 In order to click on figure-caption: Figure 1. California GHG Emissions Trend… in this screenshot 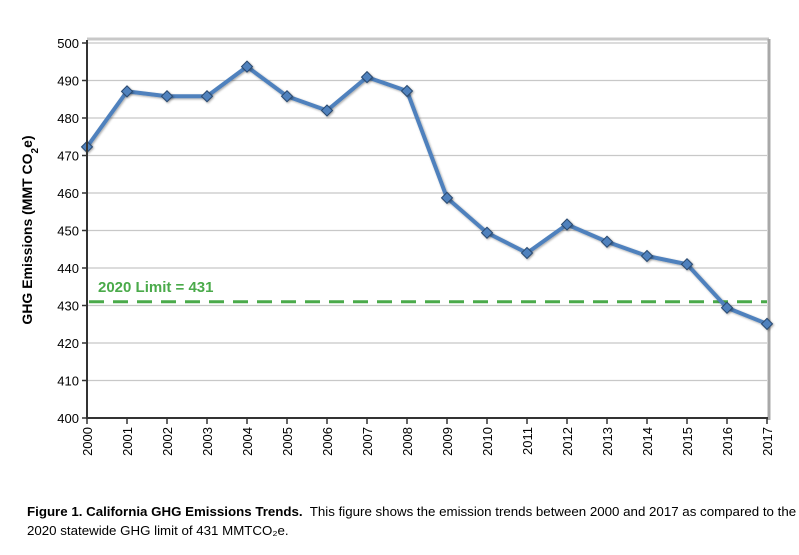, I will do `click(412, 521)`.